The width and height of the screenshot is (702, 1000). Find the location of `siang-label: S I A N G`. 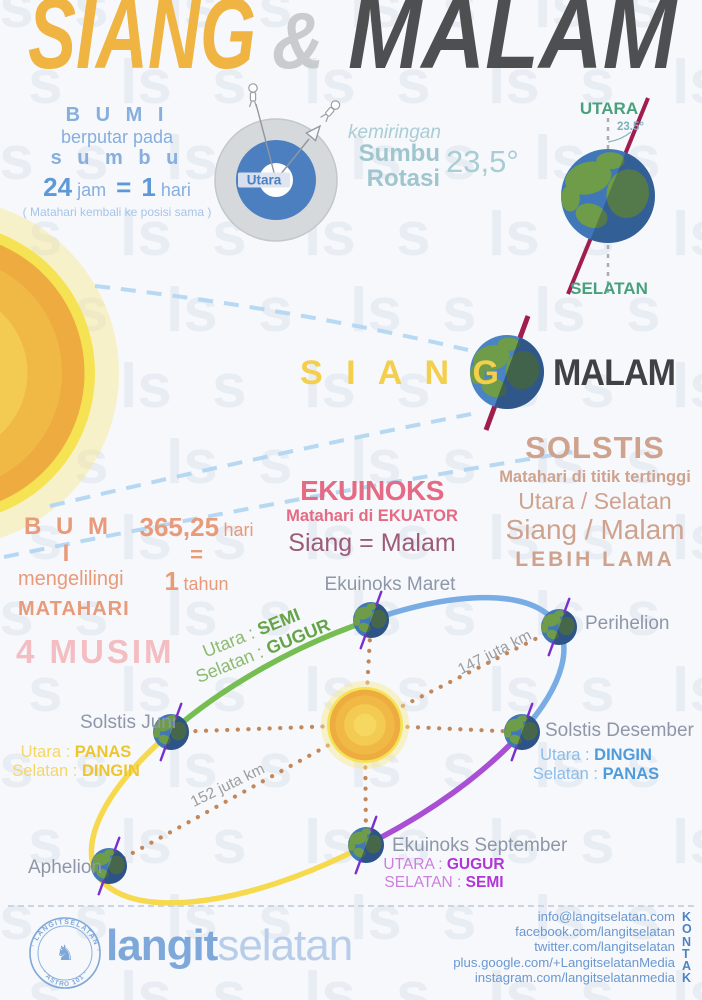

siang-label: S I A N G is located at coordinates (403, 373).